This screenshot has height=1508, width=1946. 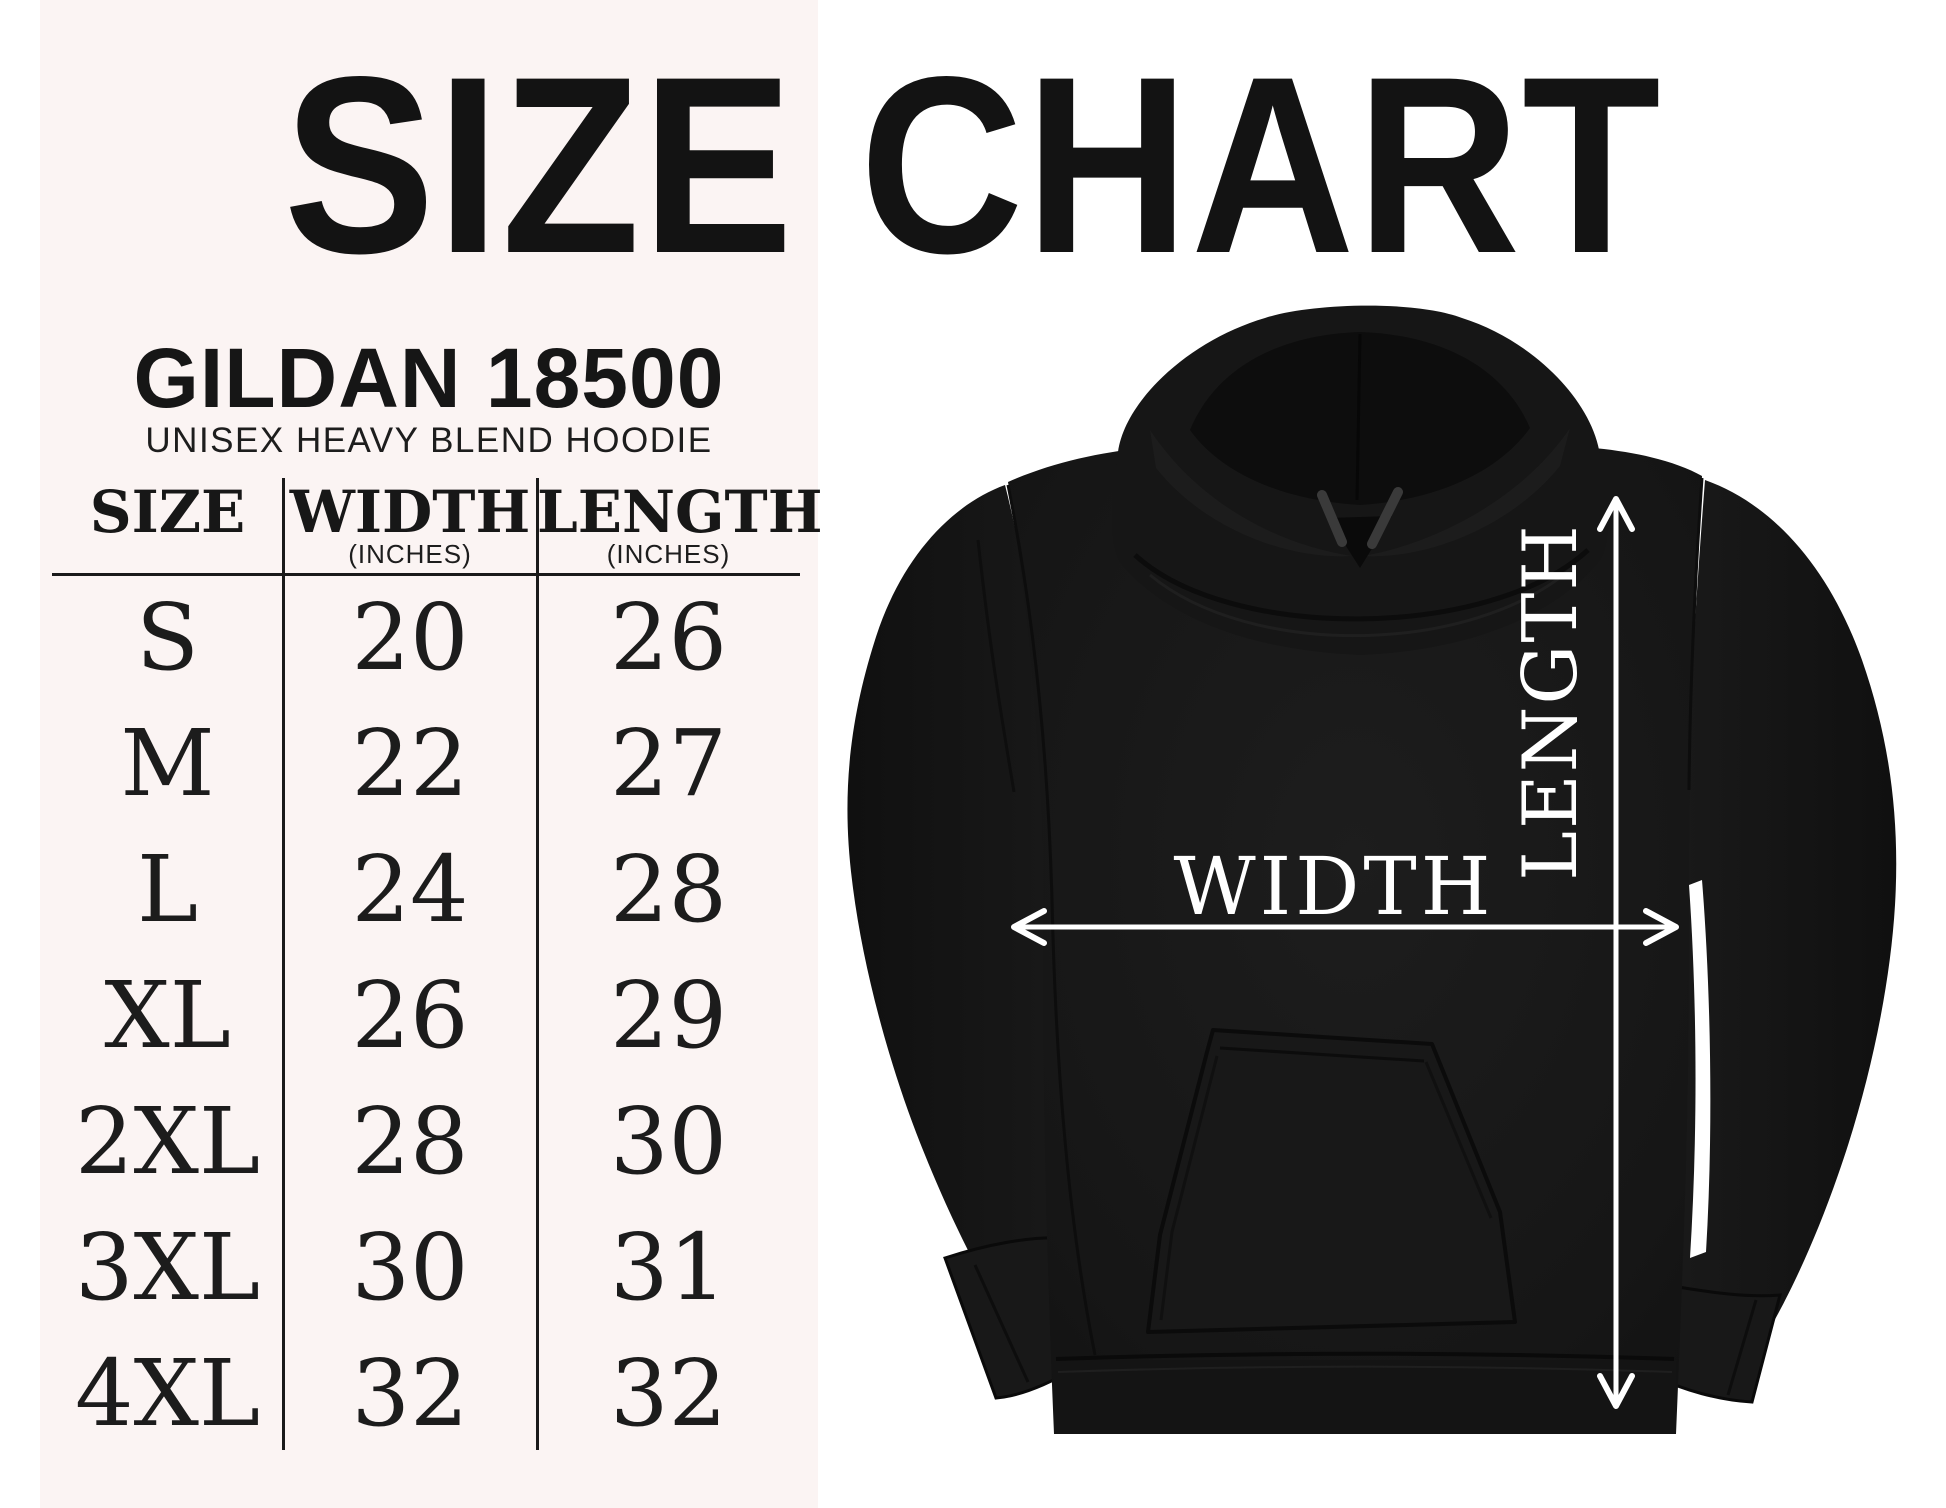 I want to click on size-table-cell: L, so click(x=167, y=889).